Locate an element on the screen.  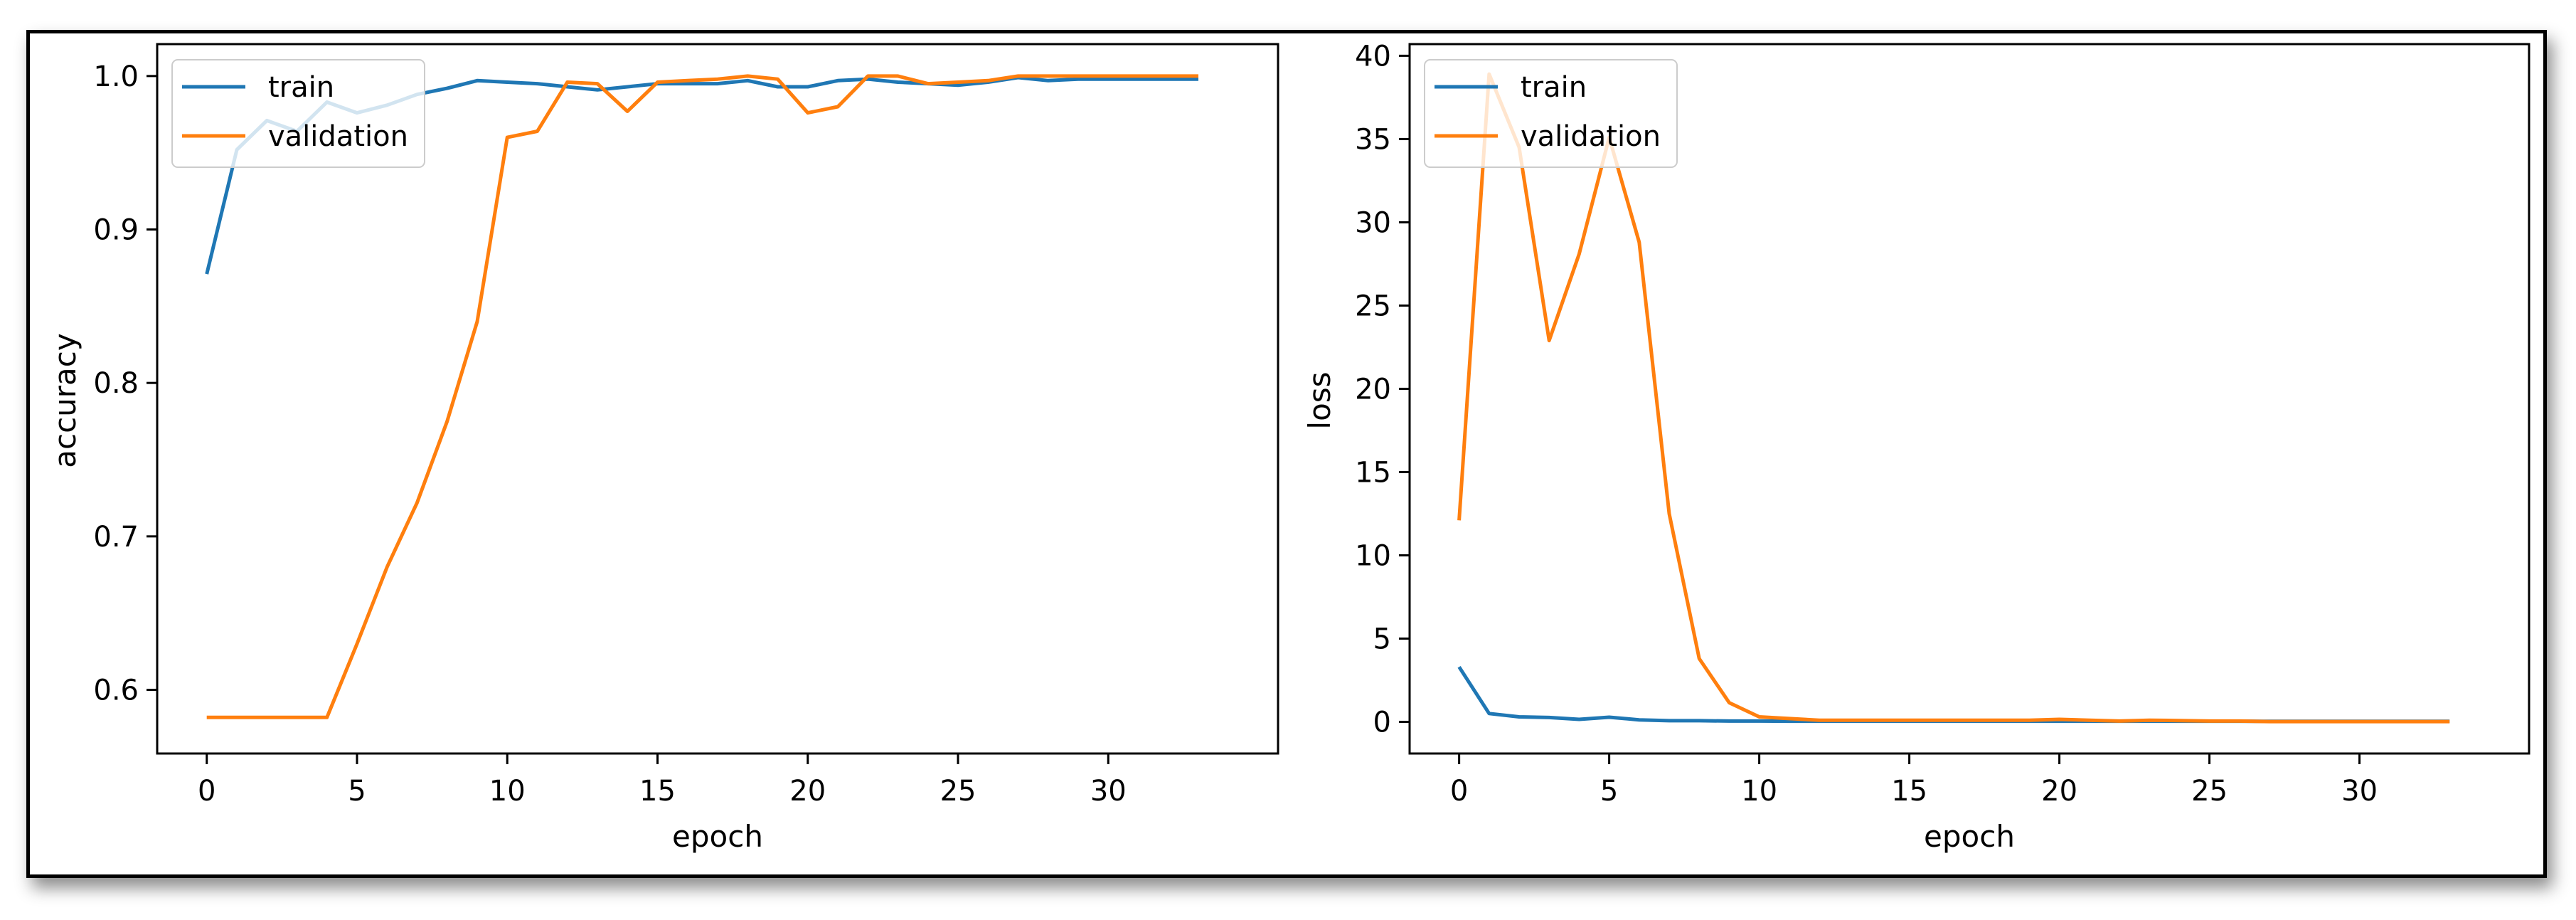
loss-y-axis-label: loss is located at coordinates (1319, 400).